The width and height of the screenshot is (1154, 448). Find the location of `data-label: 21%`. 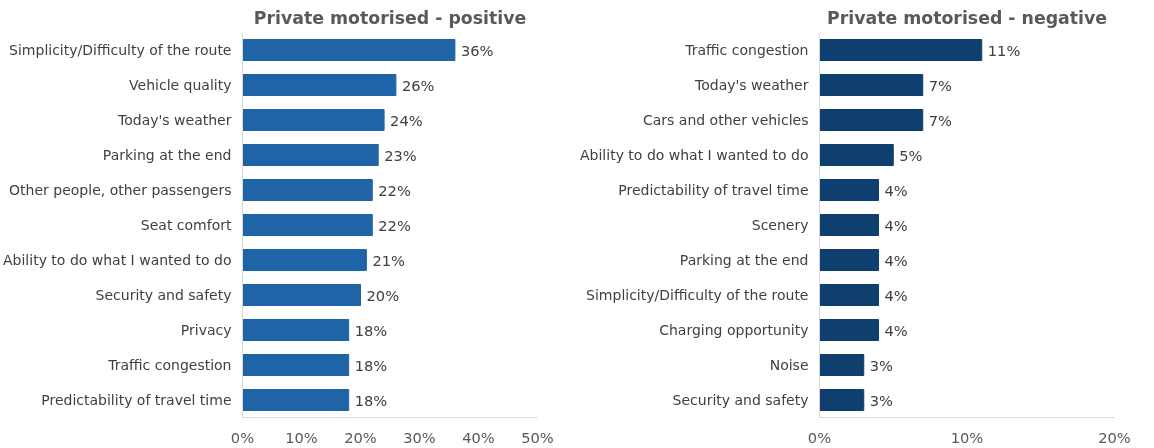

data-label: 21% is located at coordinates (389, 260).